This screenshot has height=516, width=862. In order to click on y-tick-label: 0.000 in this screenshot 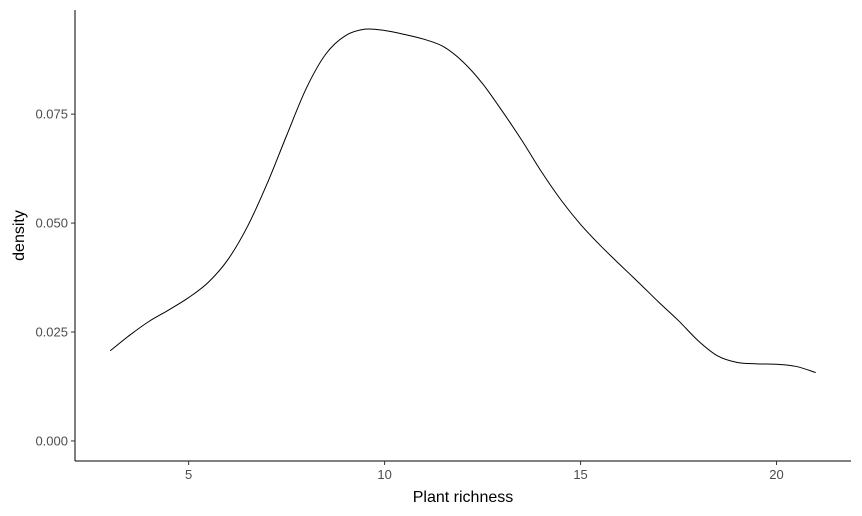, I will do `click(51, 440)`.